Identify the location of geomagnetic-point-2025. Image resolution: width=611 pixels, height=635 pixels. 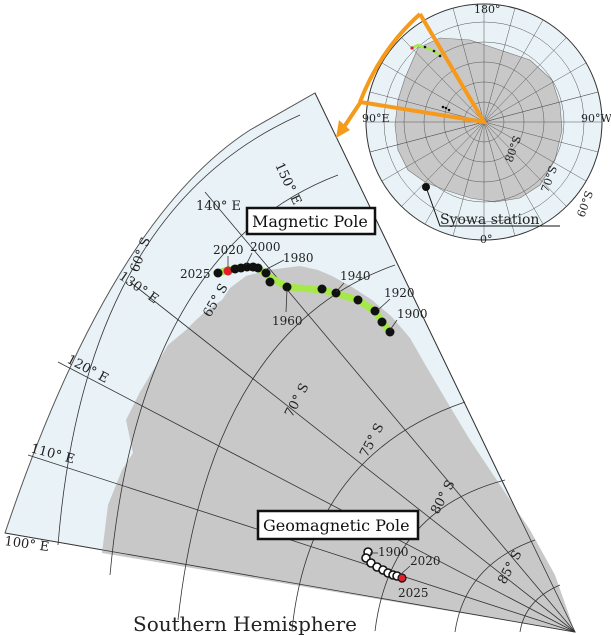
(402, 578).